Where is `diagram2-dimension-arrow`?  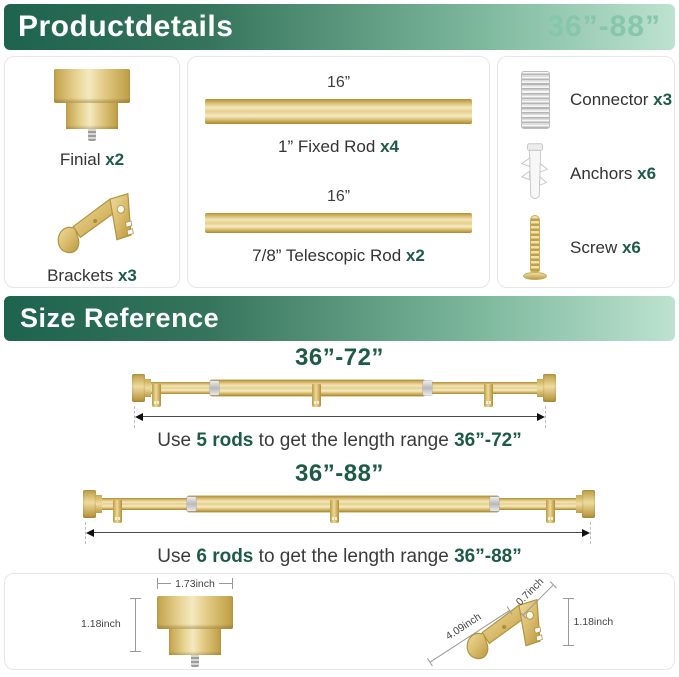
diagram2-dimension-arrow is located at coordinates (338, 533).